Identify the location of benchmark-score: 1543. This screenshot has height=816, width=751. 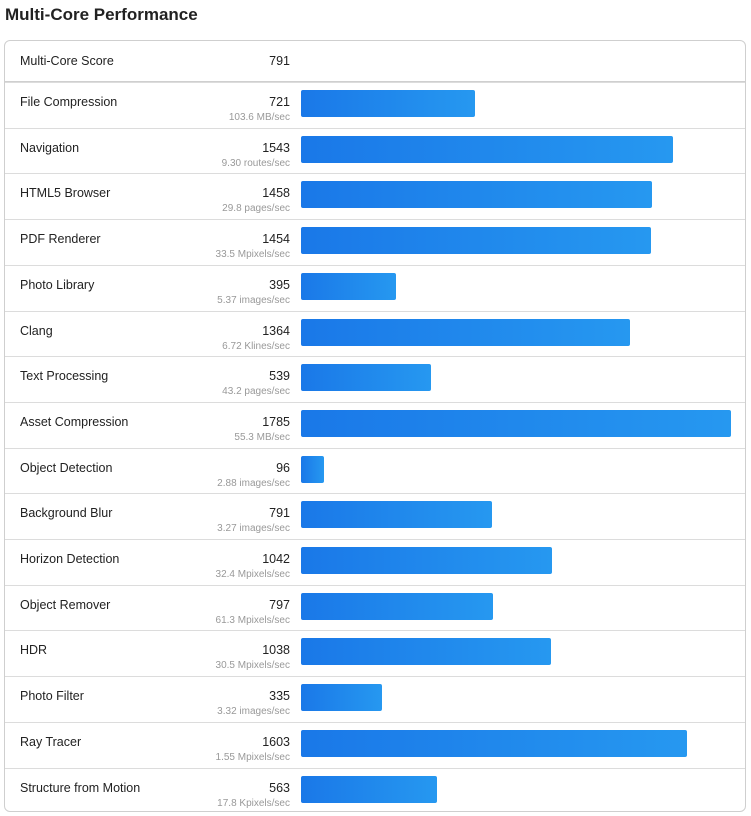
(276, 147).